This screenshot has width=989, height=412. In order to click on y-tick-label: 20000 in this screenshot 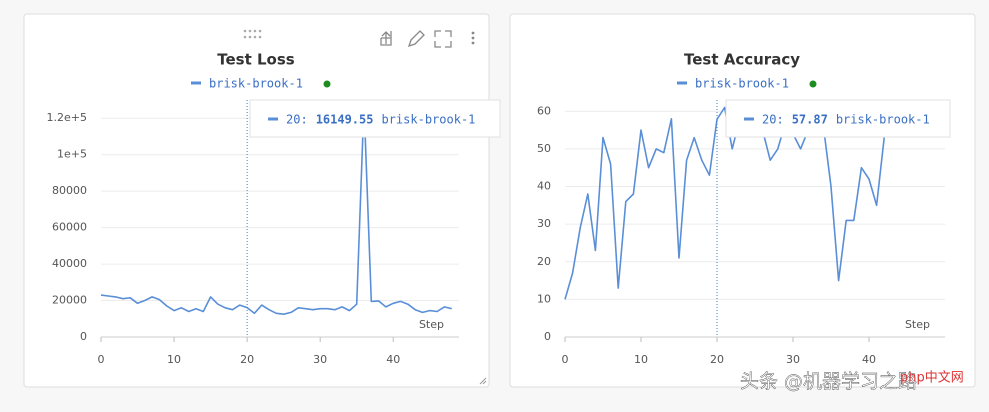, I will do `click(69, 300)`.